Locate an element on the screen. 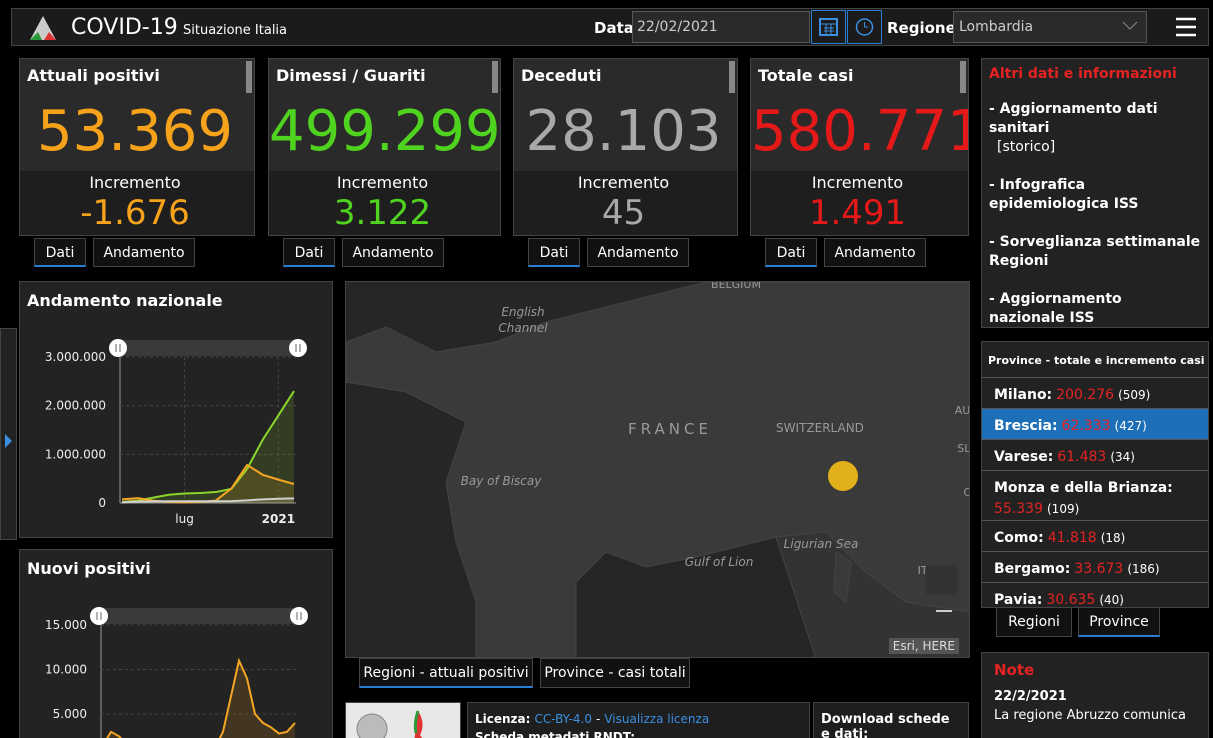 The width and height of the screenshot is (1213, 738). stat-card: Totale casi 580.771 Incremento 1.491 is located at coordinates (859, 147).